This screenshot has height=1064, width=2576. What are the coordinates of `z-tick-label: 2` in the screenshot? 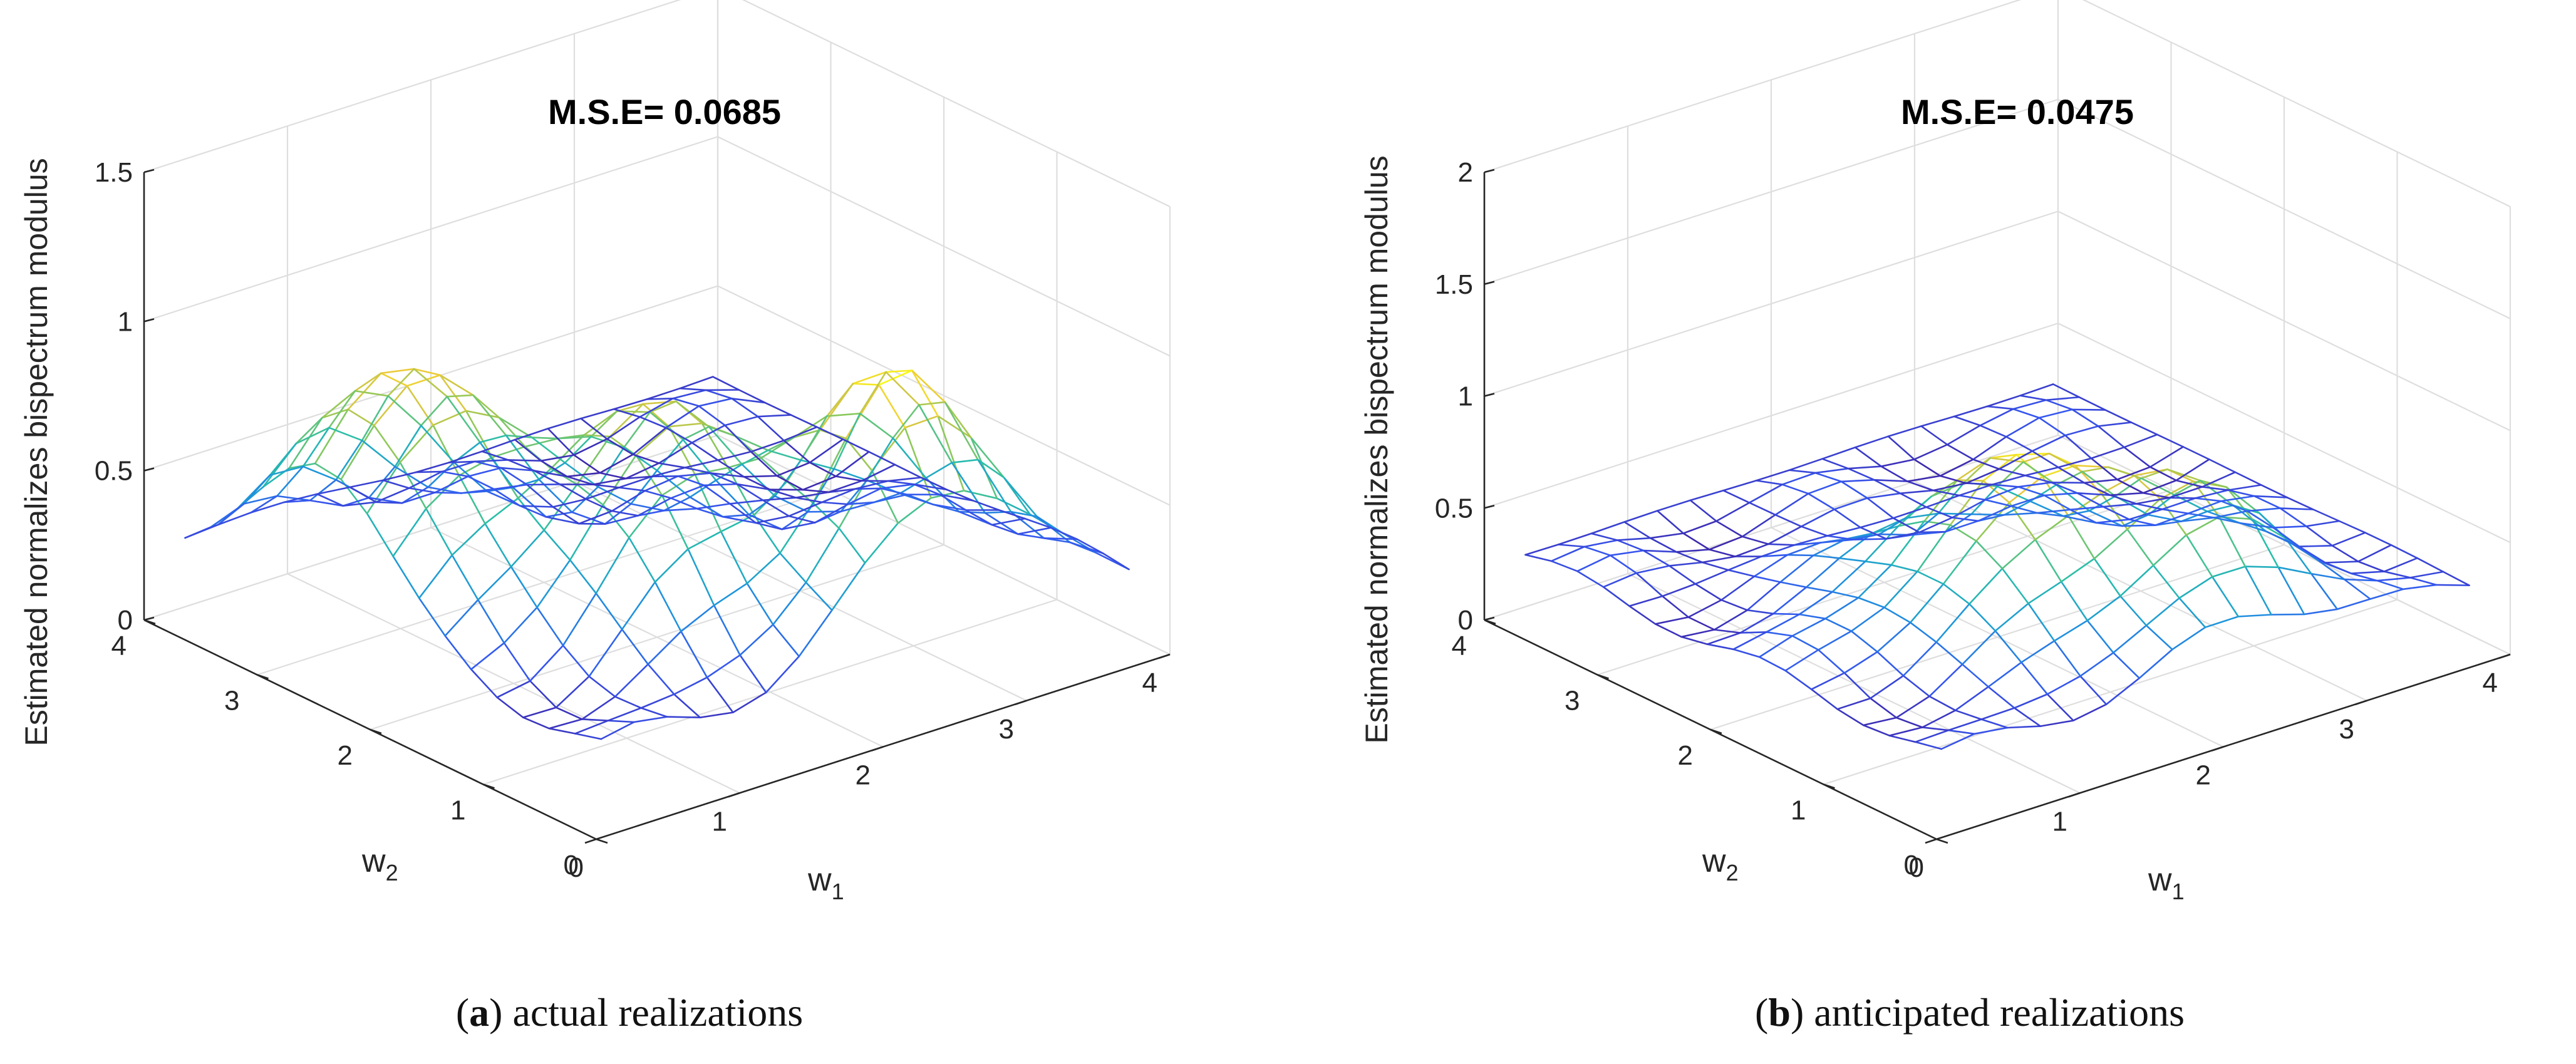 It's located at (1465, 172).